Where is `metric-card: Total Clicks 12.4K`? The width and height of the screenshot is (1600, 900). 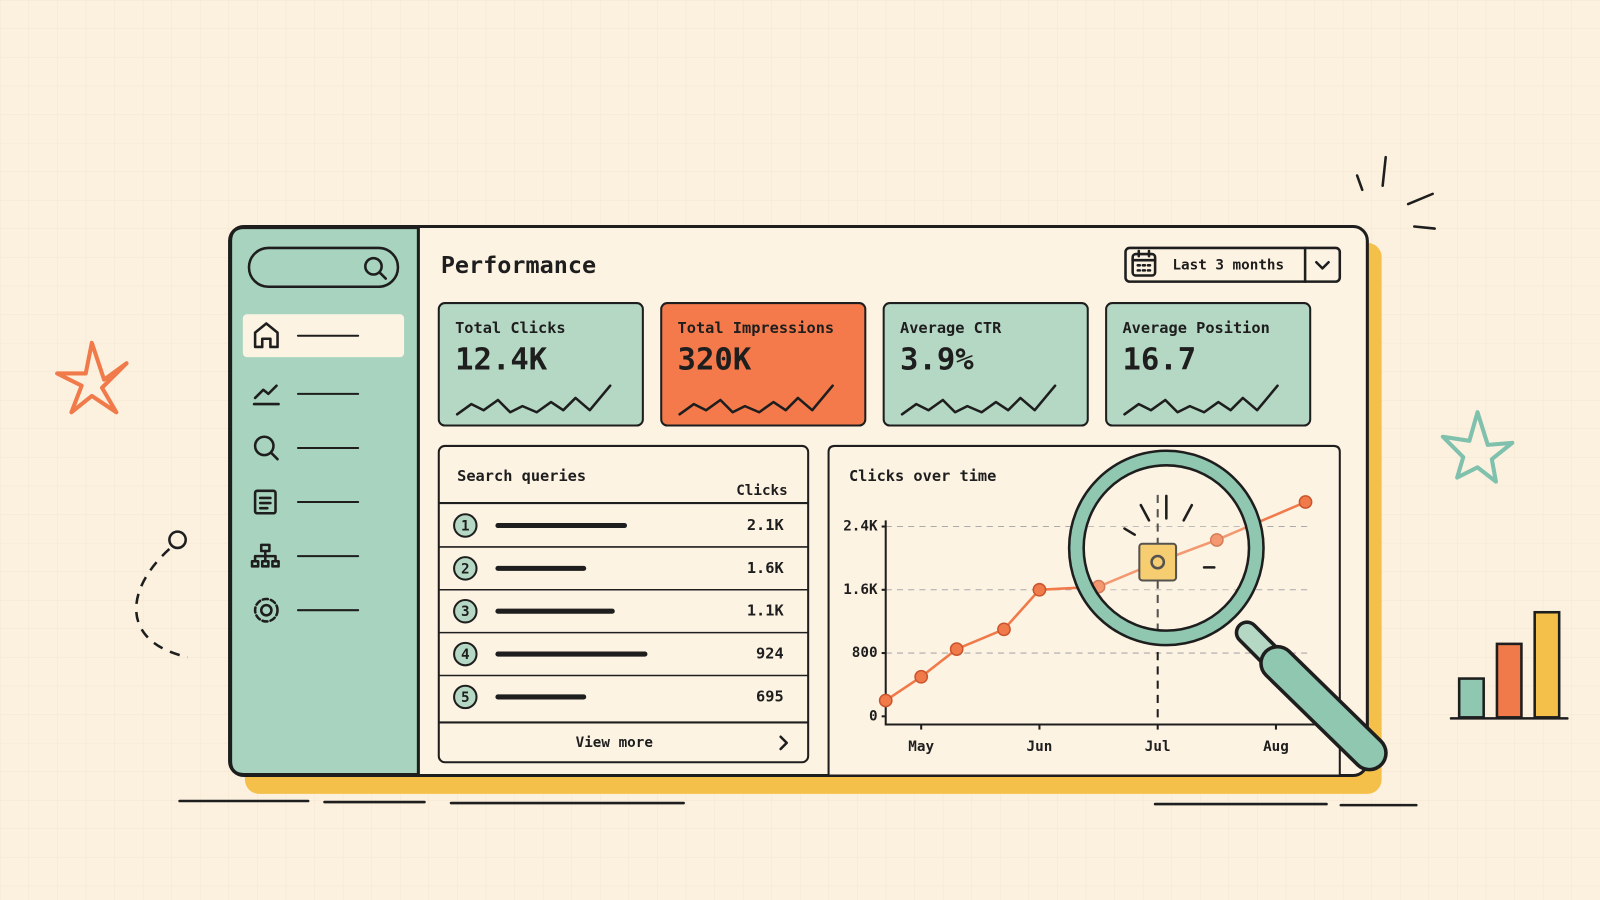 metric-card: Total Clicks 12.4K is located at coordinates (540, 364).